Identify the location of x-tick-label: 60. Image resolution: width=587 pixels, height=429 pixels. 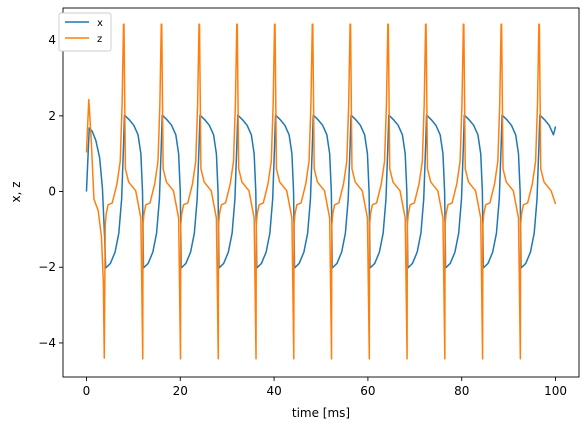
(367, 391).